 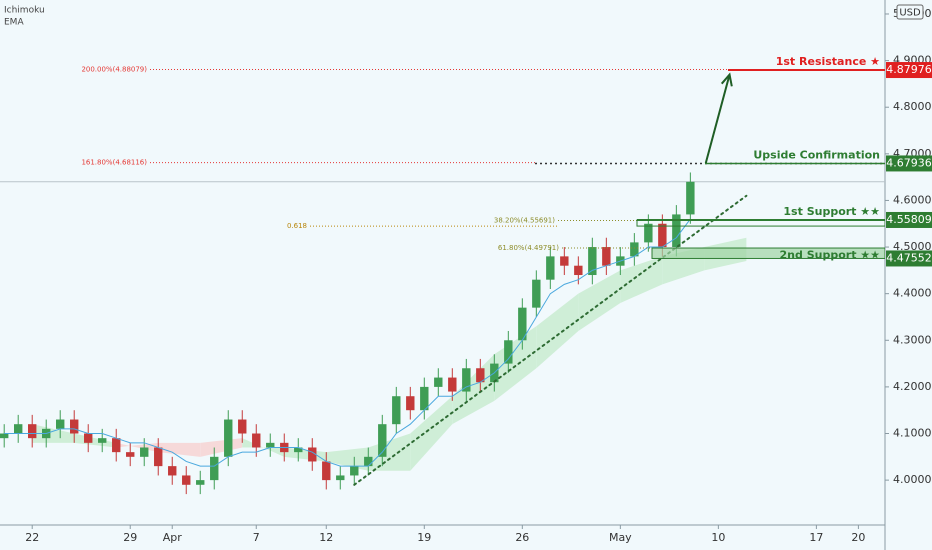 What do you see at coordinates (816, 154) in the screenshot?
I see `level-label: Upside Confirmation` at bounding box center [816, 154].